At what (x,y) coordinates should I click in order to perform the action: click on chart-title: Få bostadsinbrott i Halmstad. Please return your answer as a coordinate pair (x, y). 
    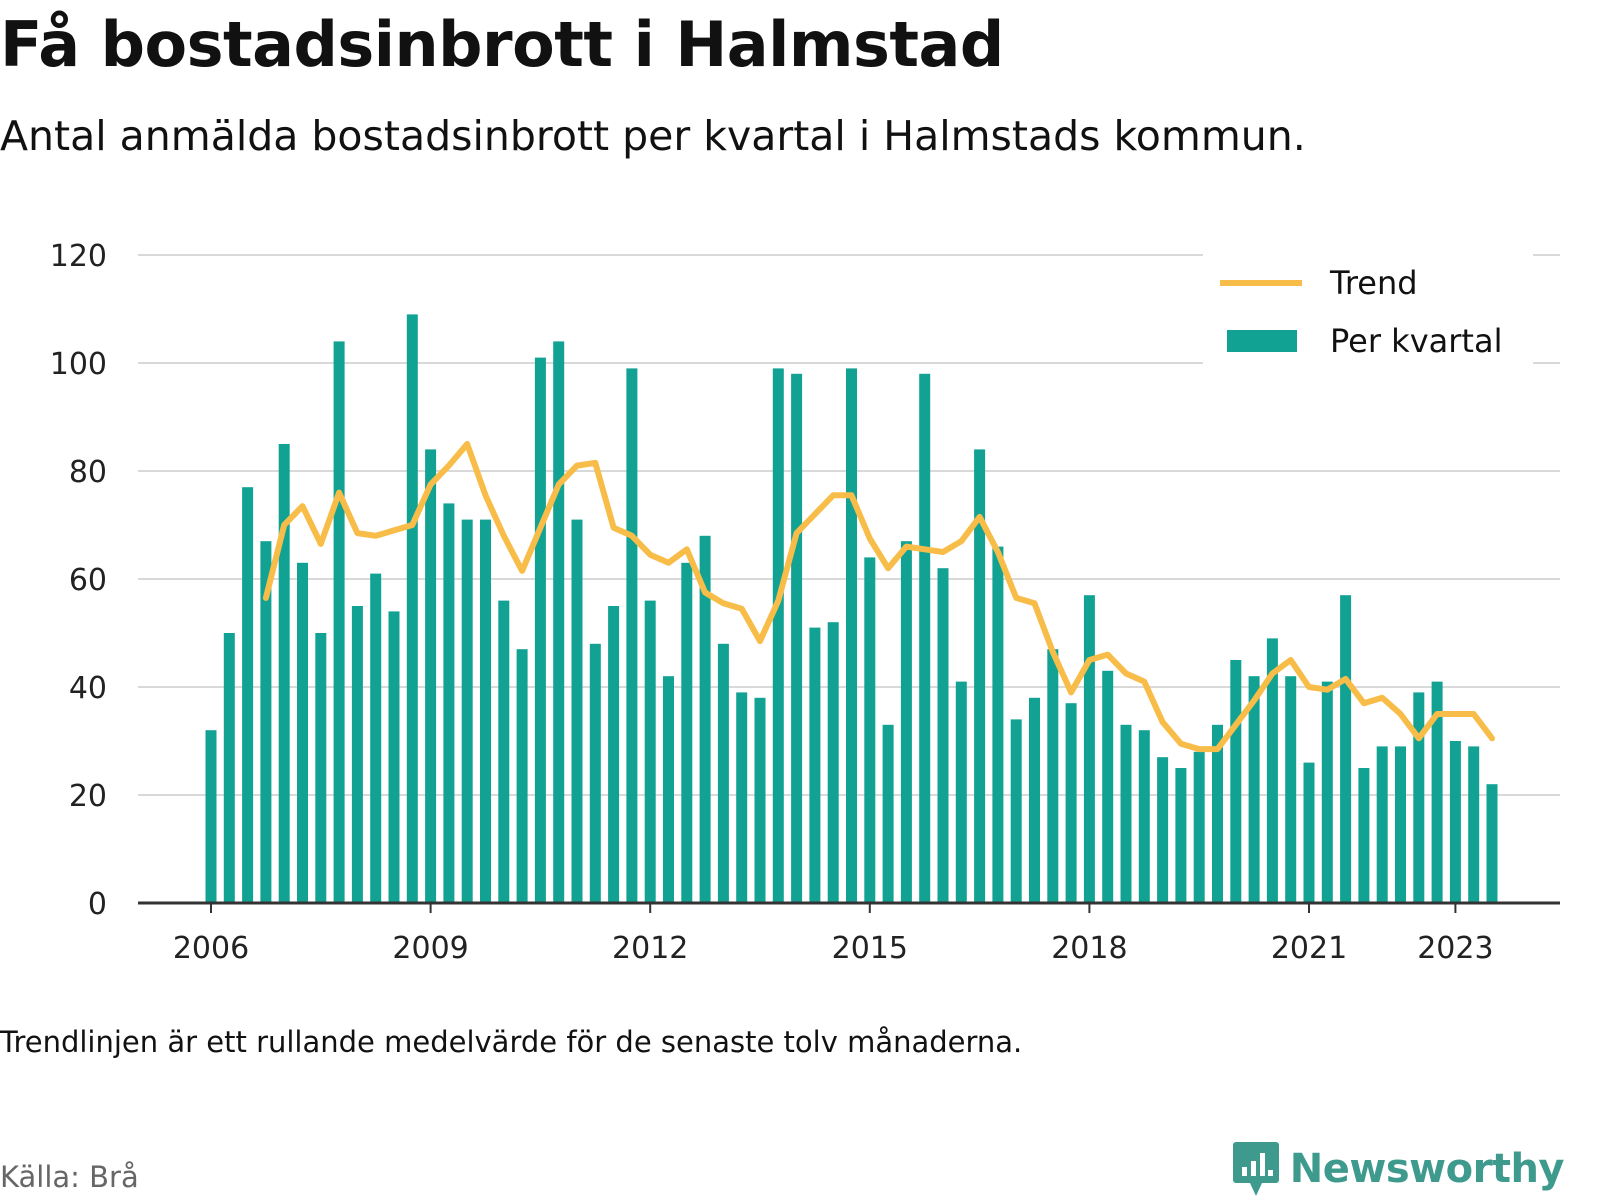
    Looking at the image, I should click on (502, 44).